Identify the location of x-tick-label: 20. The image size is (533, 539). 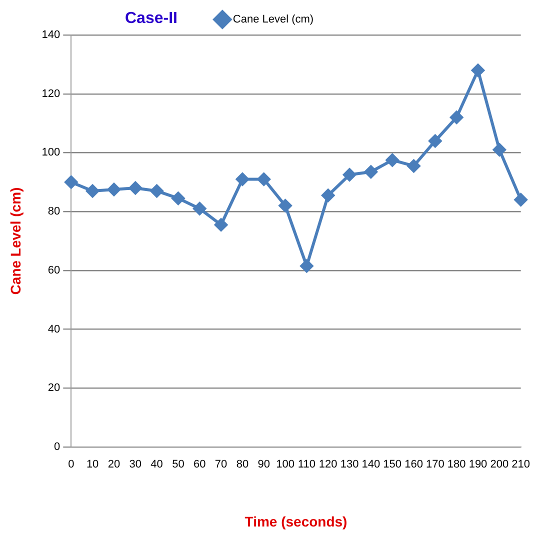
(114, 464).